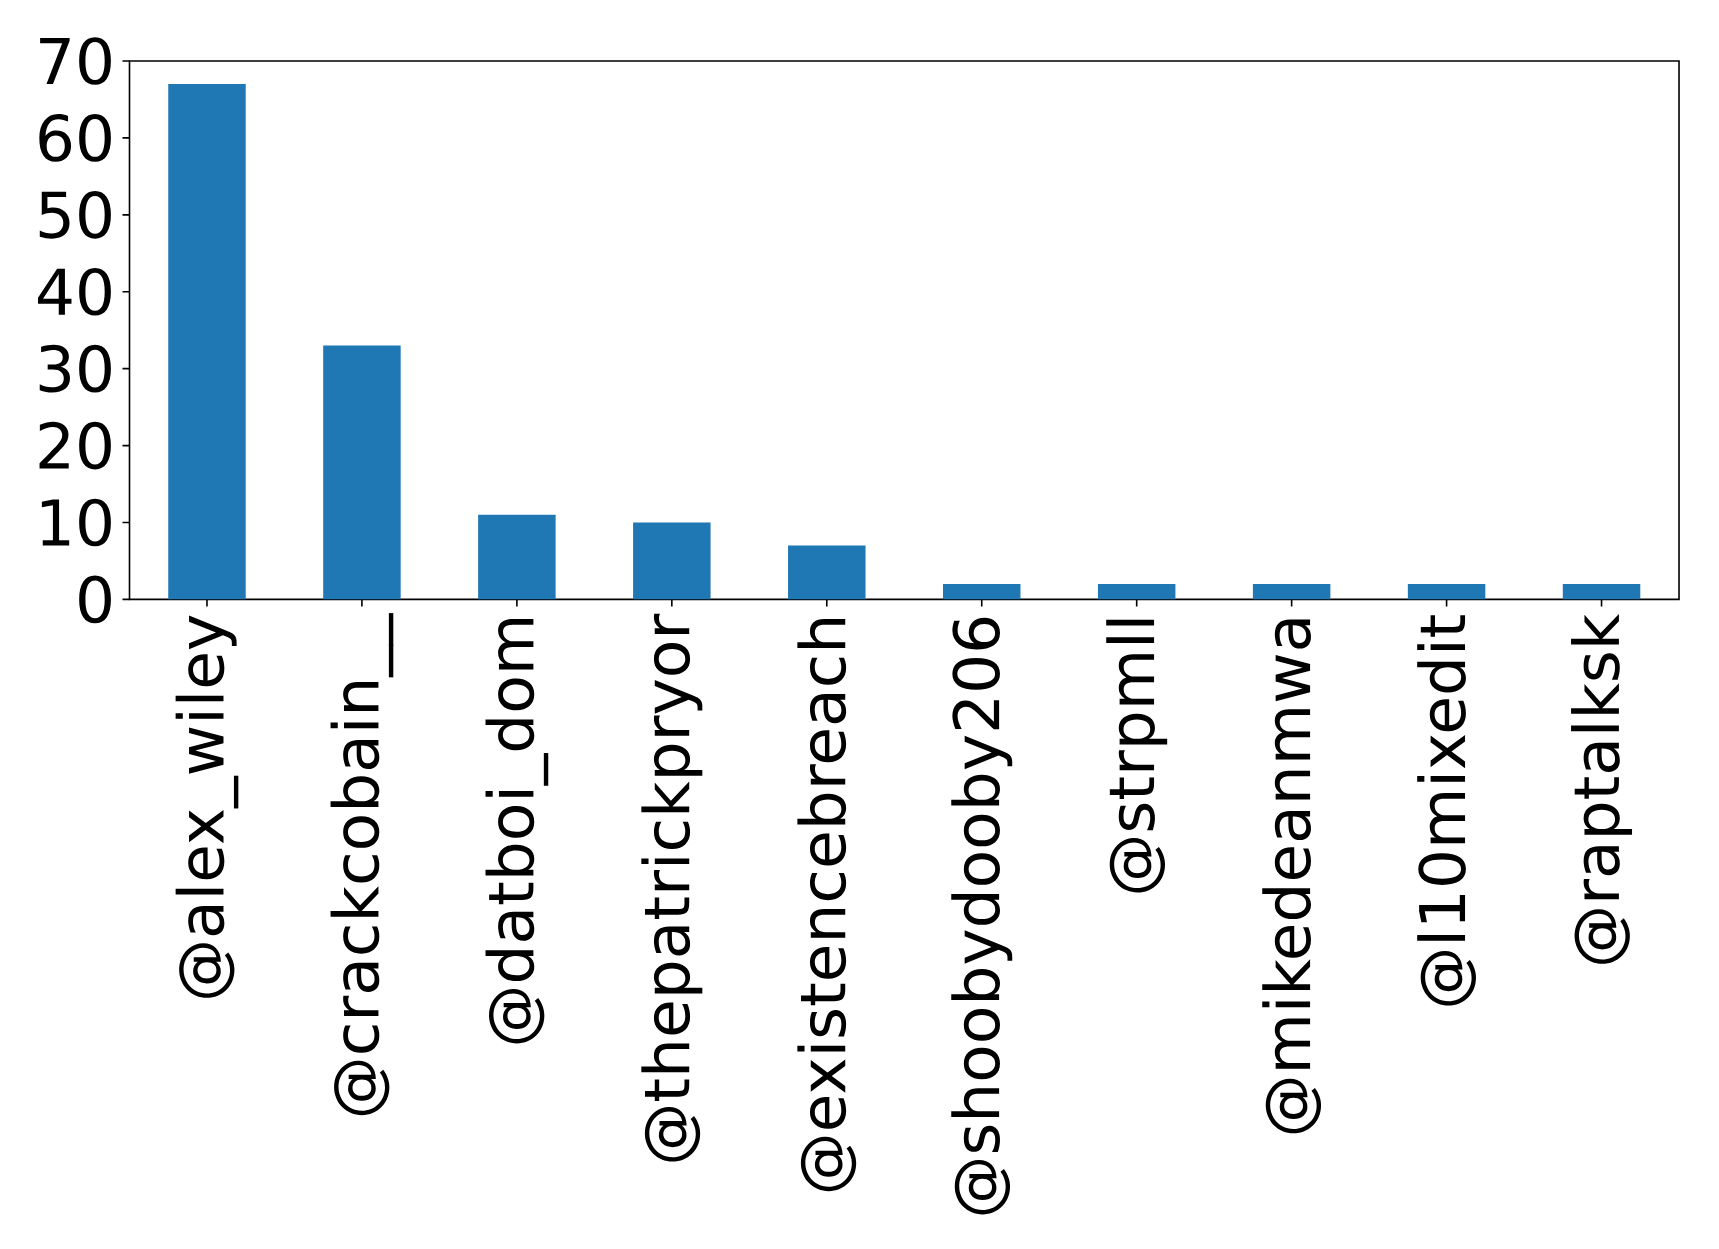 This screenshot has width=1719, height=1249. What do you see at coordinates (207, 806) in the screenshot?
I see `x-tick-label: @alex_wiley` at bounding box center [207, 806].